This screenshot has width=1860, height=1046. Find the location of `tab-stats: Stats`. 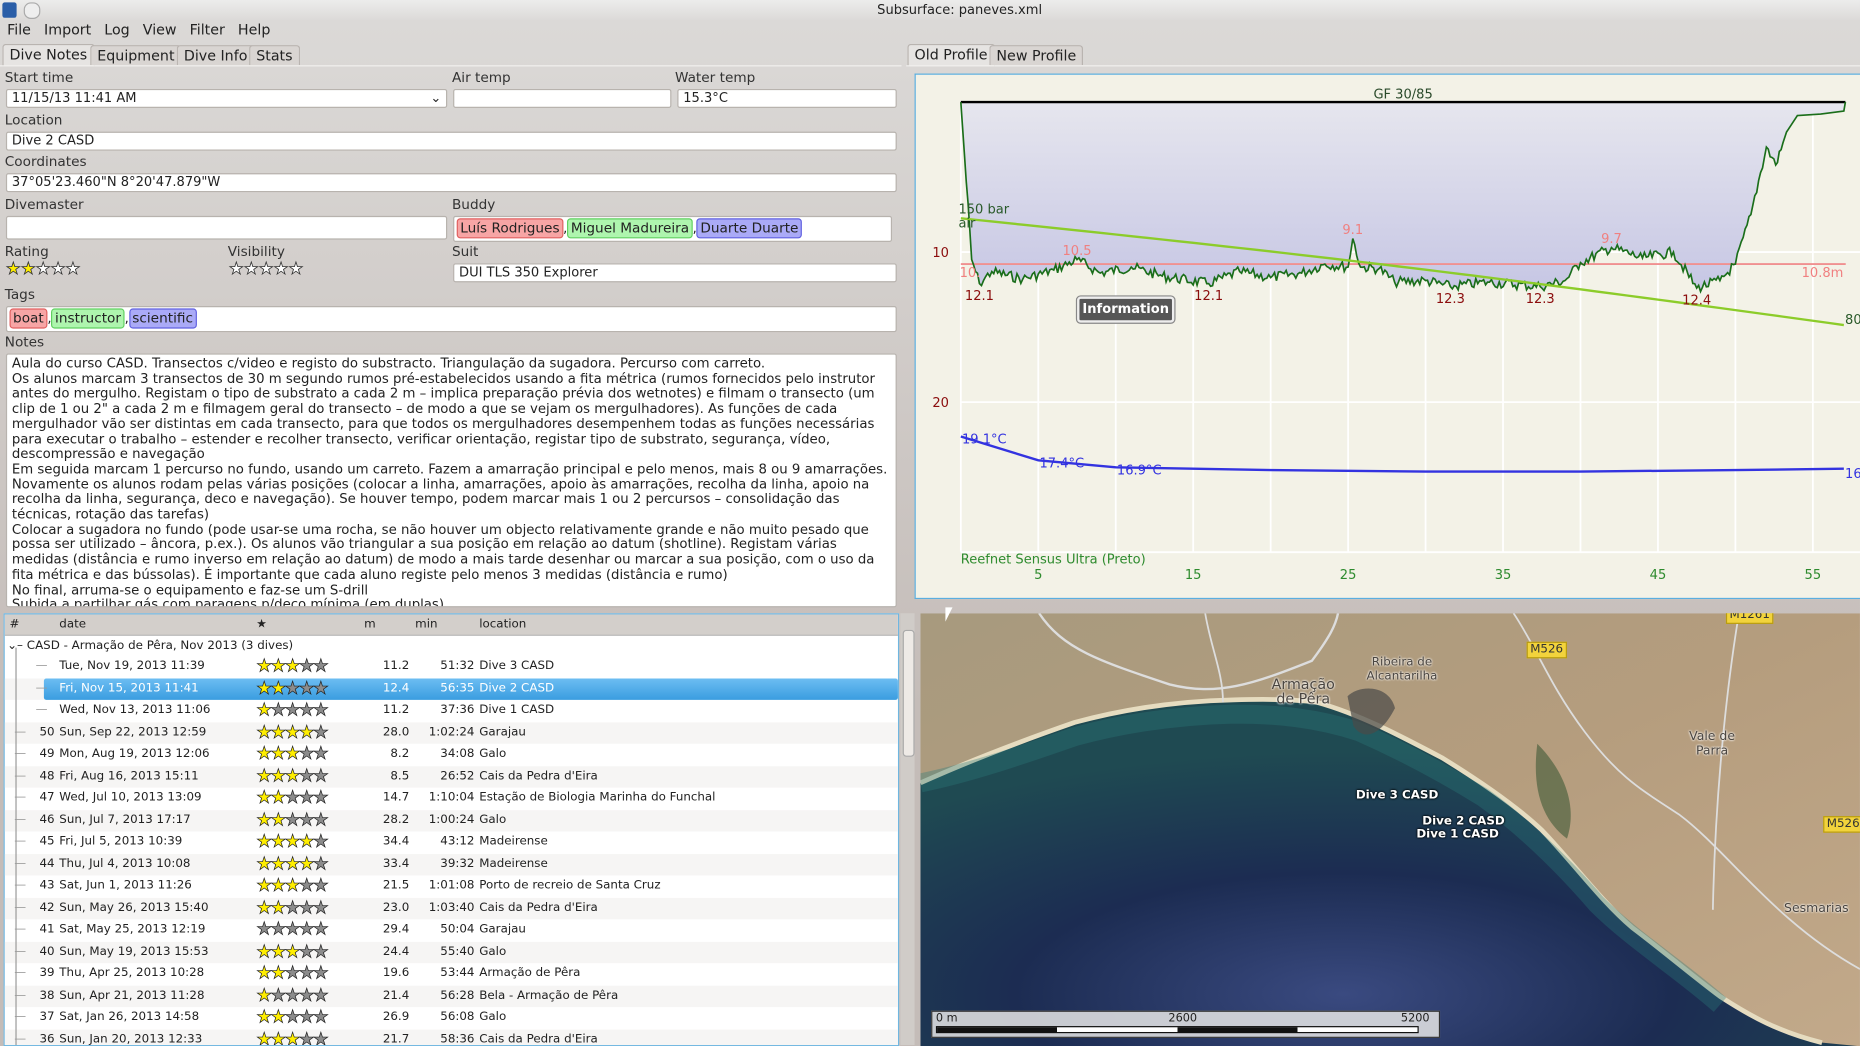

tab-stats: Stats is located at coordinates (274, 55).